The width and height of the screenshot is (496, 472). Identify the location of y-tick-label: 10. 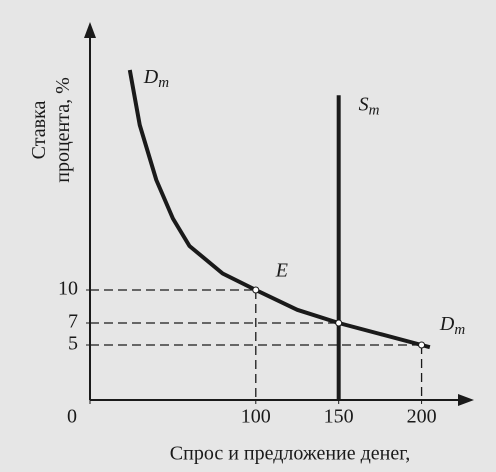
(68, 289).